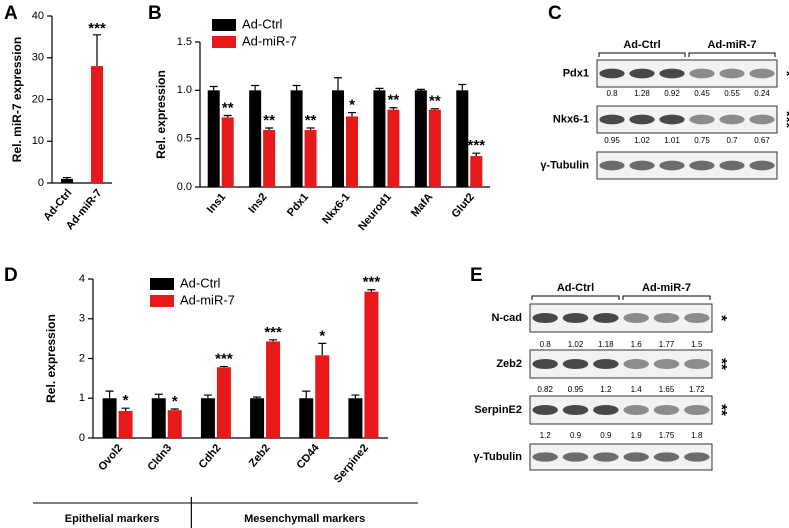 Image resolution: width=789 pixels, height=528 pixels. What do you see at coordinates (667, 389) in the screenshot?
I see `quantification: 1.65` at bounding box center [667, 389].